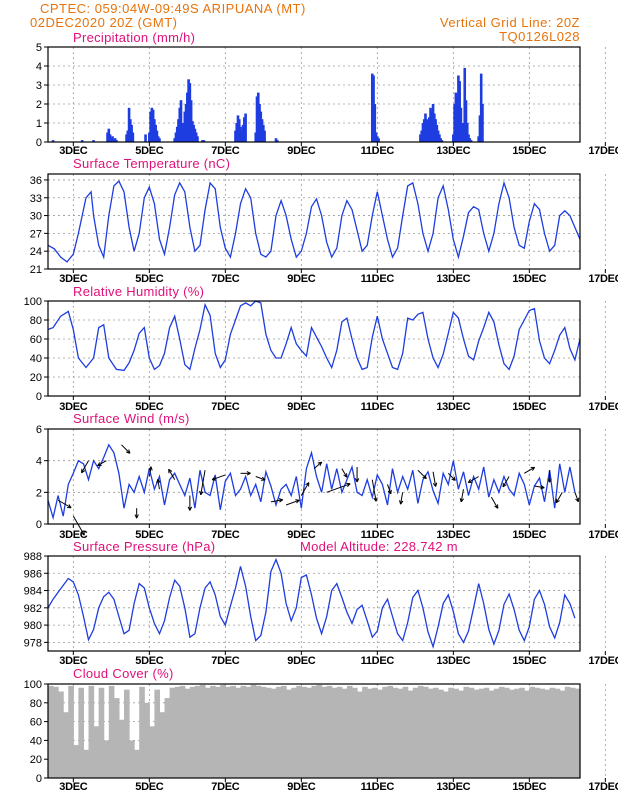  Describe the element at coordinates (36, 760) in the screenshot. I see `ytick-label: 20` at that location.